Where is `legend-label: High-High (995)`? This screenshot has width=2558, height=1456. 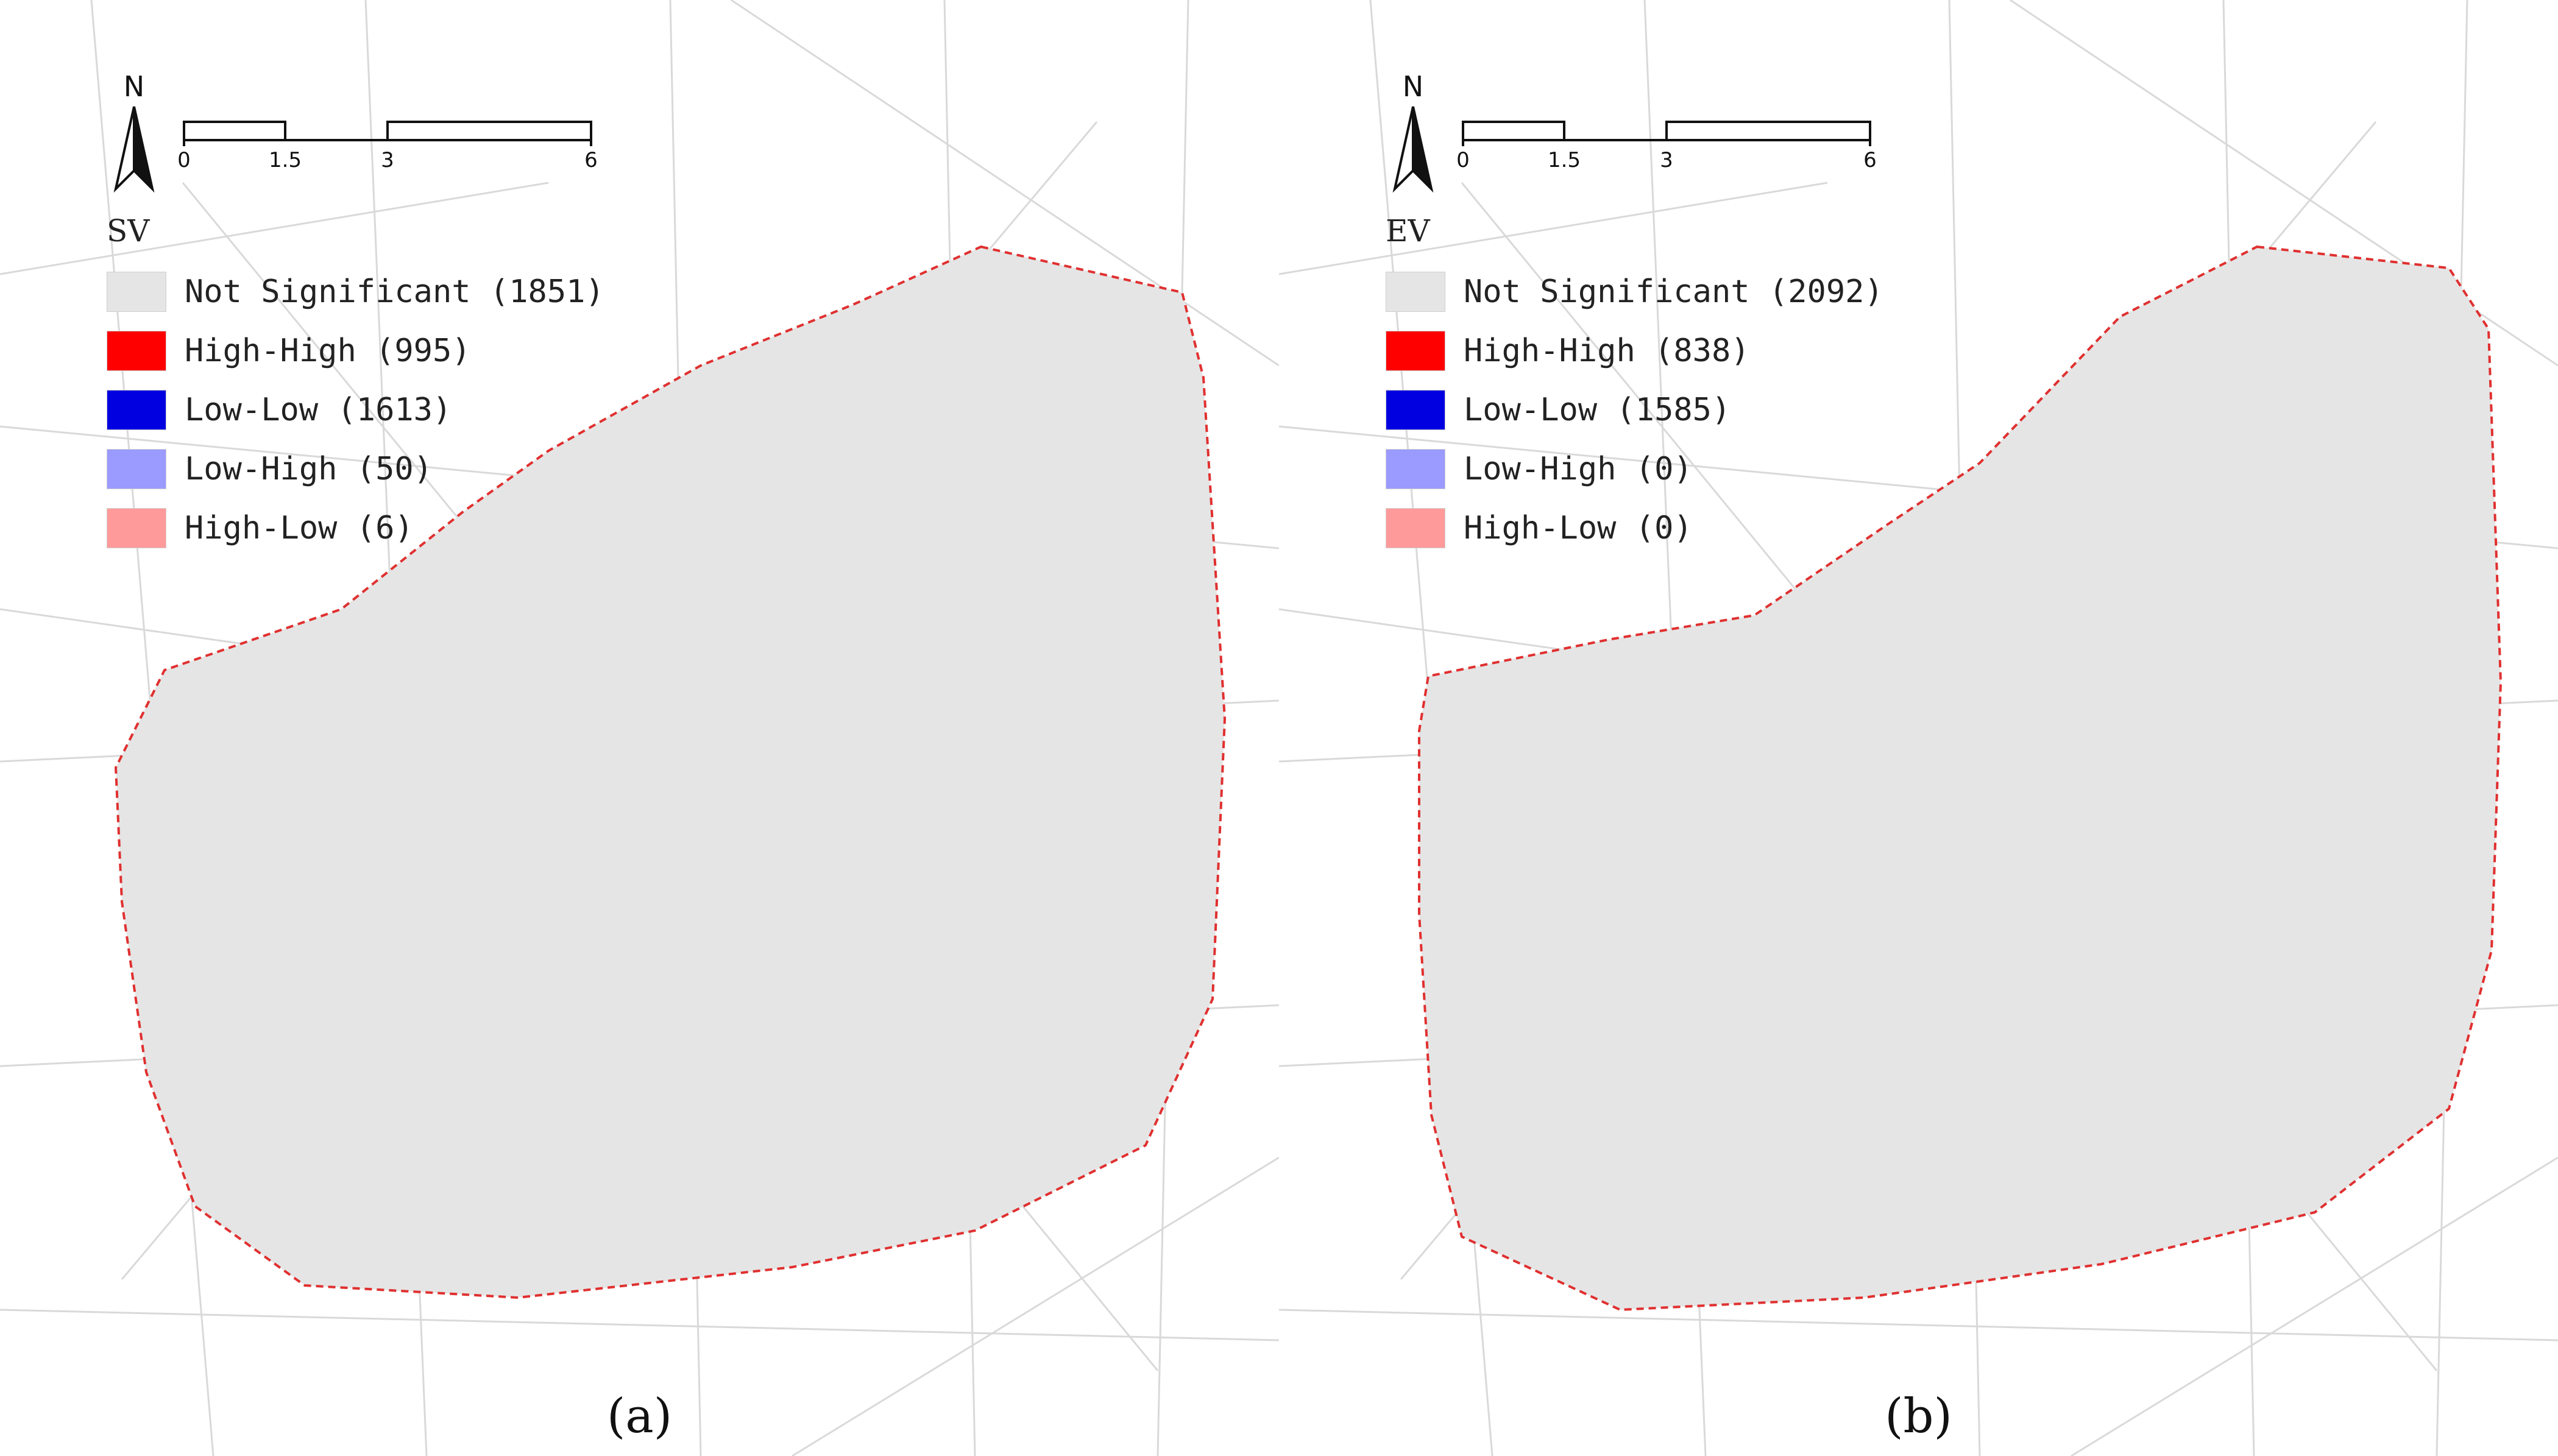 legend-label: High-High (995) is located at coordinates (328, 350).